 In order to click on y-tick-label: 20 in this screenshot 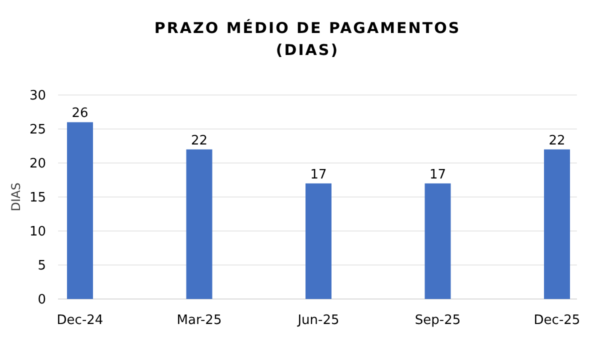, I will do `click(37, 164)`.